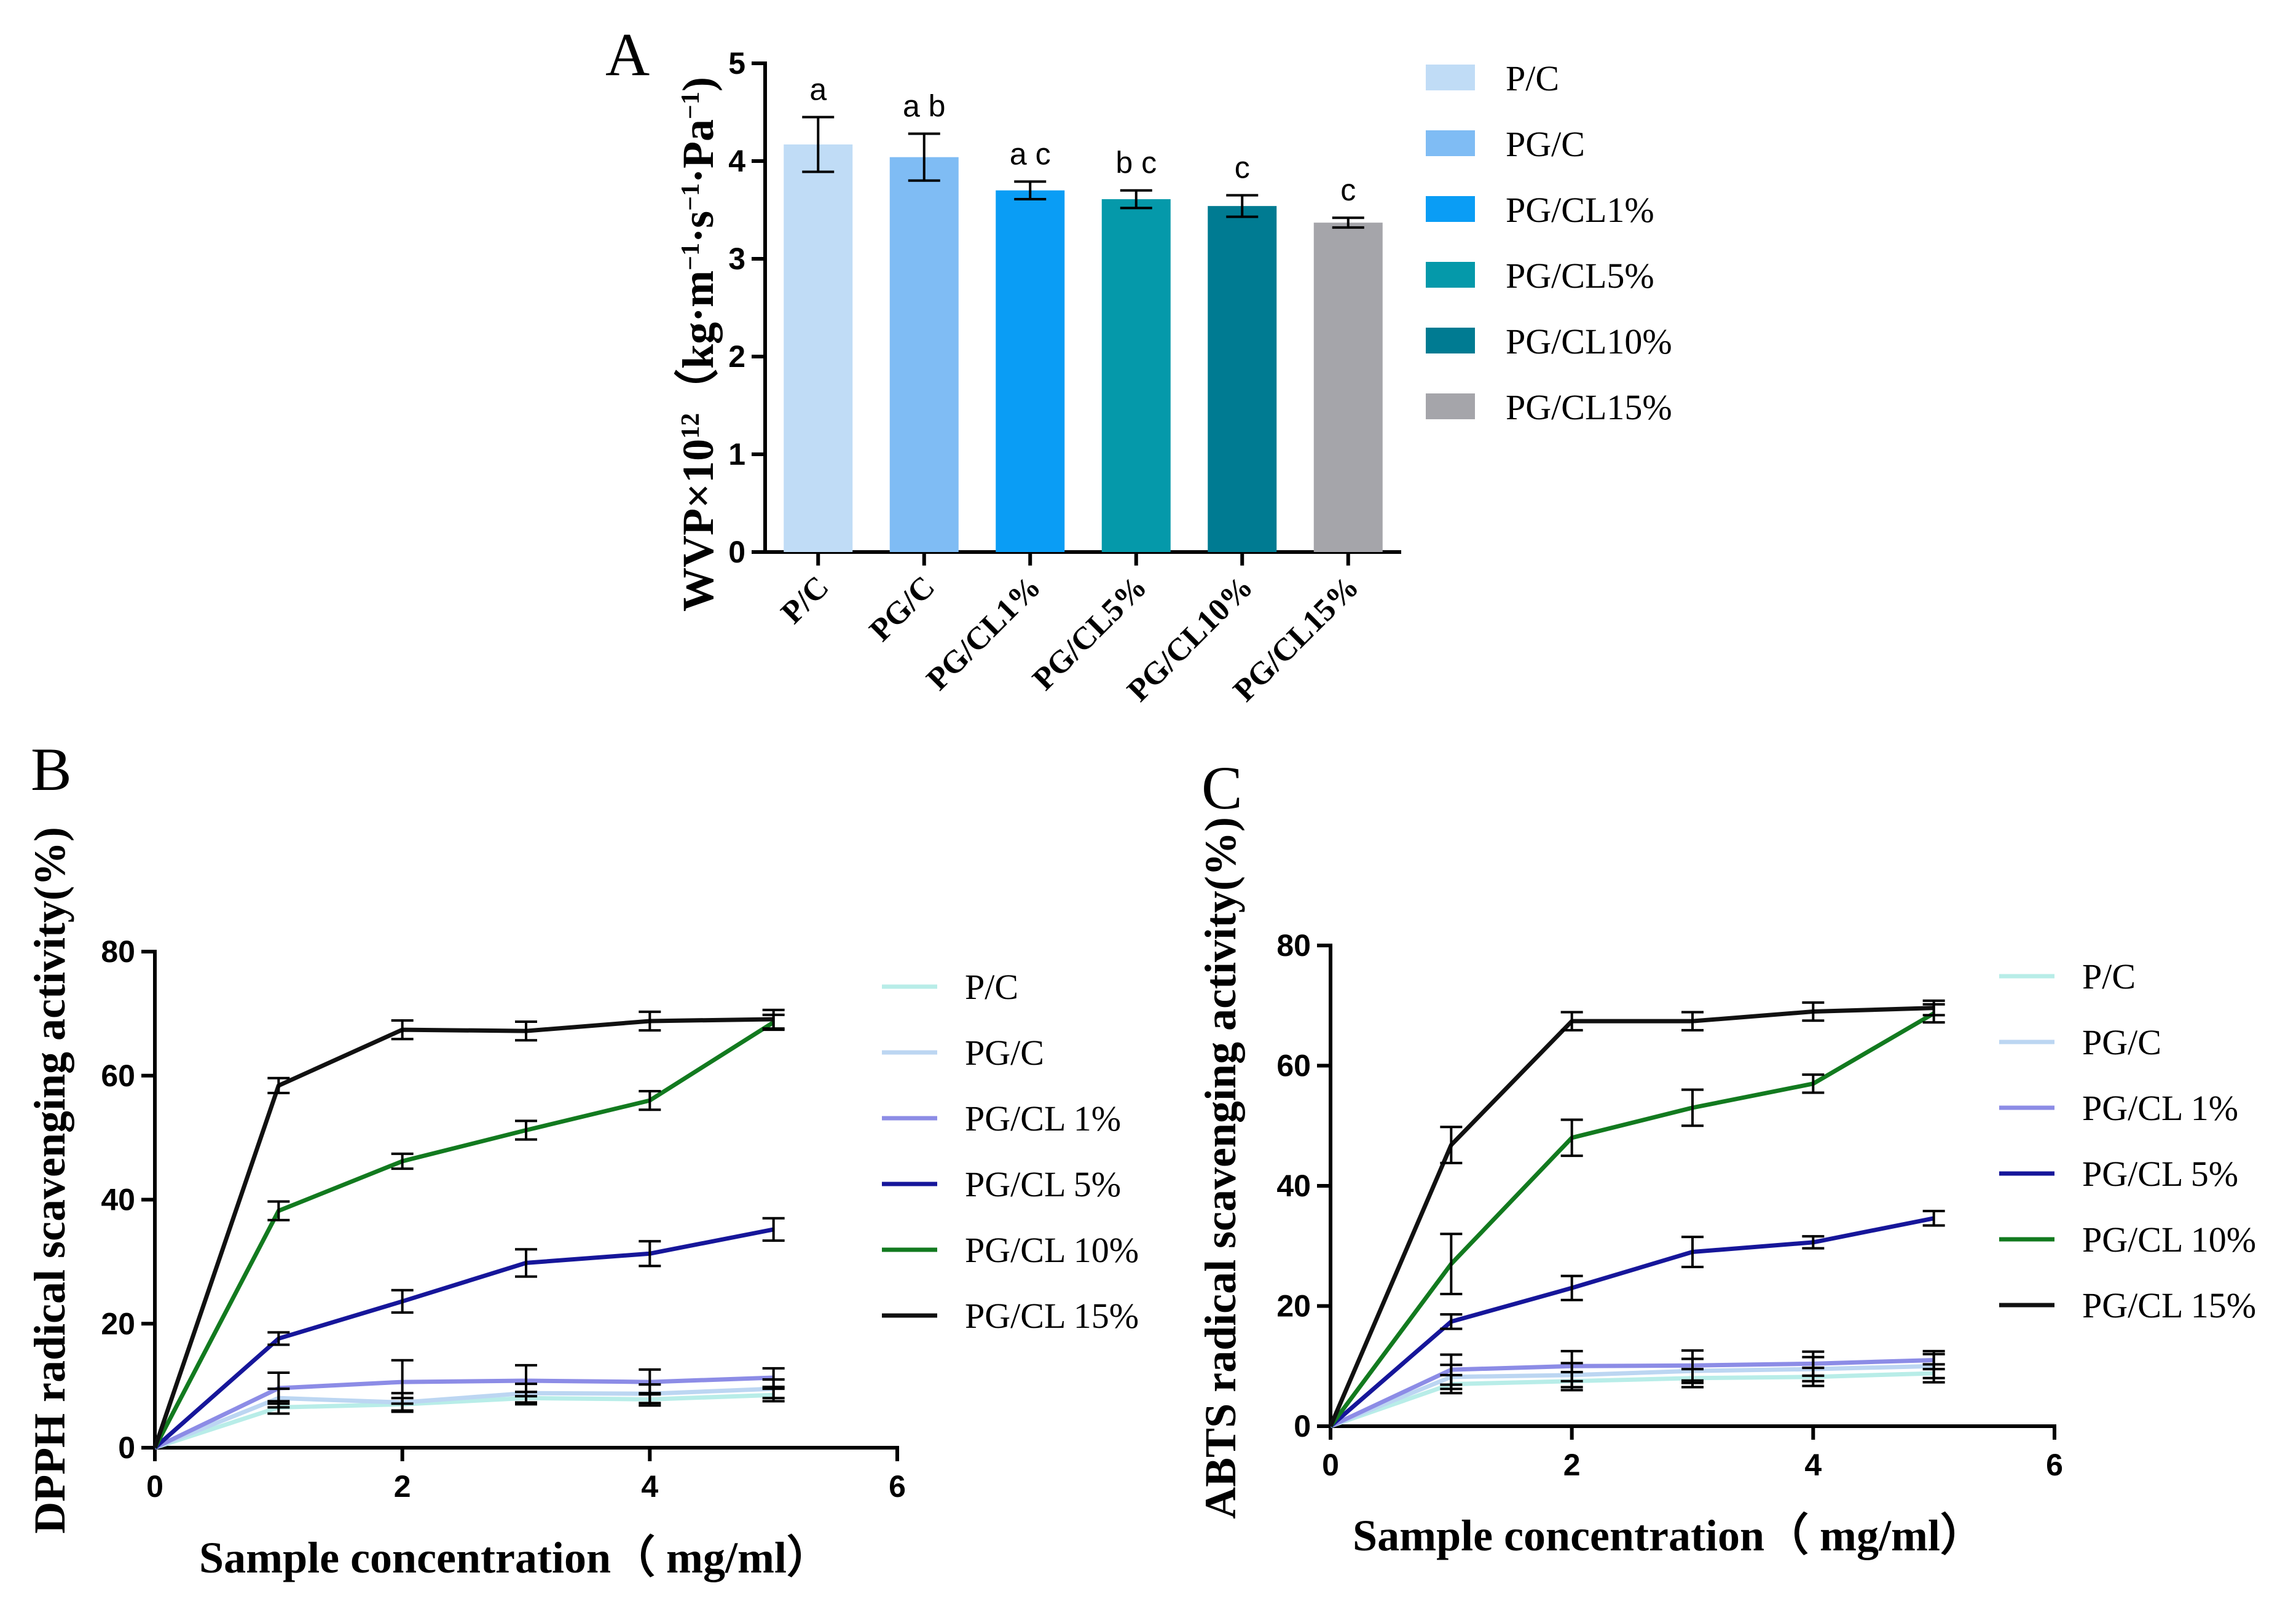 Image resolution: width=2296 pixels, height=1602 pixels. Describe the element at coordinates (1136, 163) in the screenshot. I see `panel-a-significance-label: b c` at that location.